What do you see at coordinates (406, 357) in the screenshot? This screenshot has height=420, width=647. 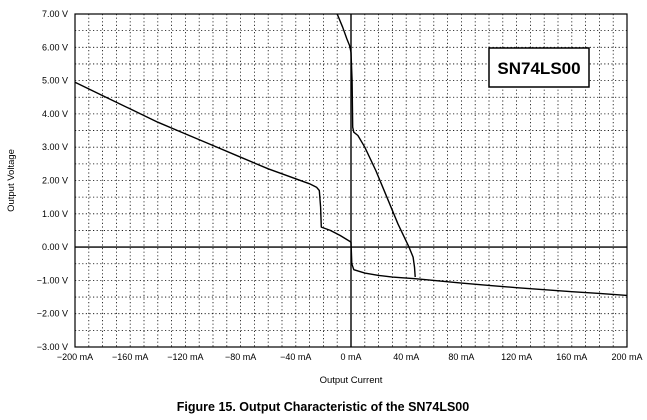 I see `x-tick-label: 40 mA` at bounding box center [406, 357].